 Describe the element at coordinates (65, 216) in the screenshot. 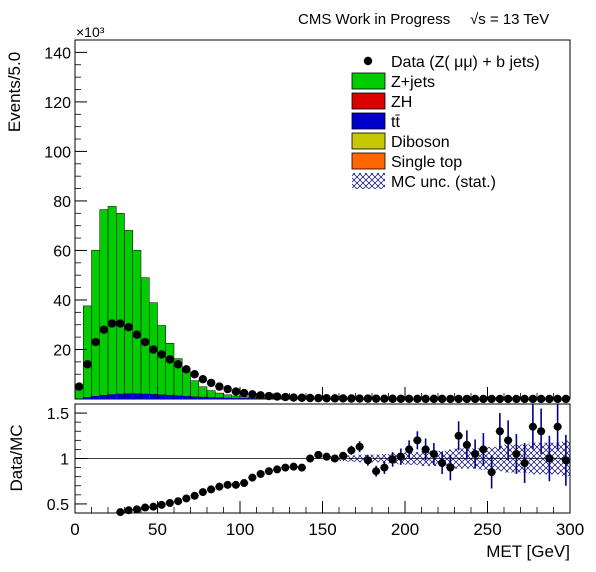

I see `main-y-ticks: 20 40 60 80 100 120 140` at that location.